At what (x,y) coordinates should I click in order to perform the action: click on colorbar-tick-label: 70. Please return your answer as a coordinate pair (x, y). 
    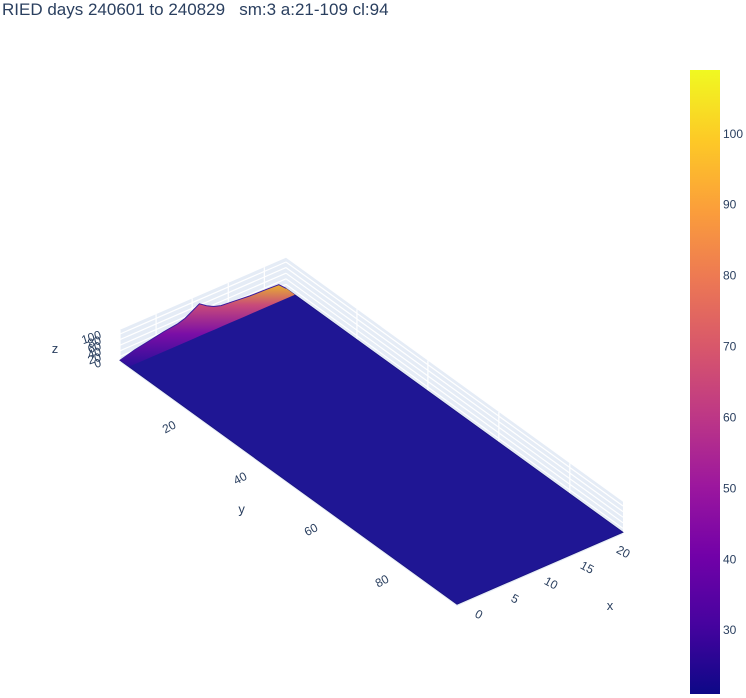
    Looking at the image, I should click on (730, 347).